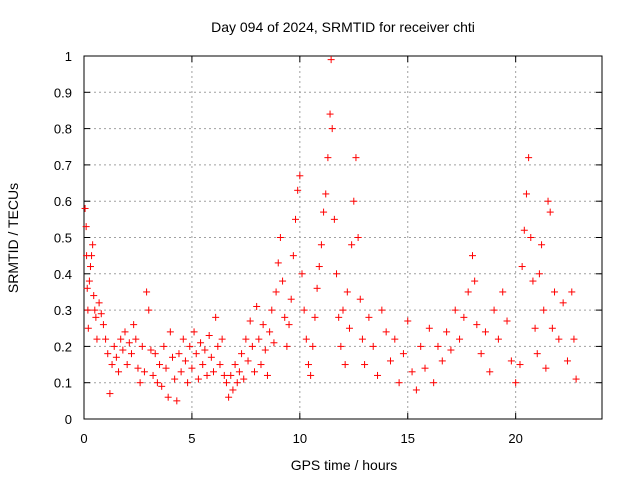 This screenshot has width=640, height=480. Describe the element at coordinates (63, 165) in the screenshot. I see `y-tick-label: 0.7` at that location.